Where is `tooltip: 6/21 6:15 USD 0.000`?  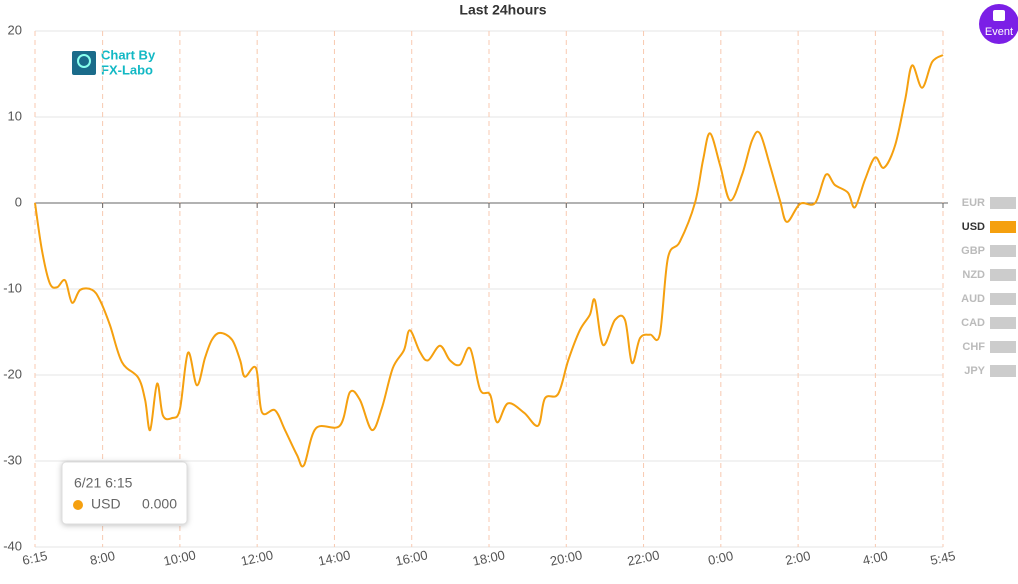
tooltip: 6/21 6:15 USD 0.000 is located at coordinates (124, 493).